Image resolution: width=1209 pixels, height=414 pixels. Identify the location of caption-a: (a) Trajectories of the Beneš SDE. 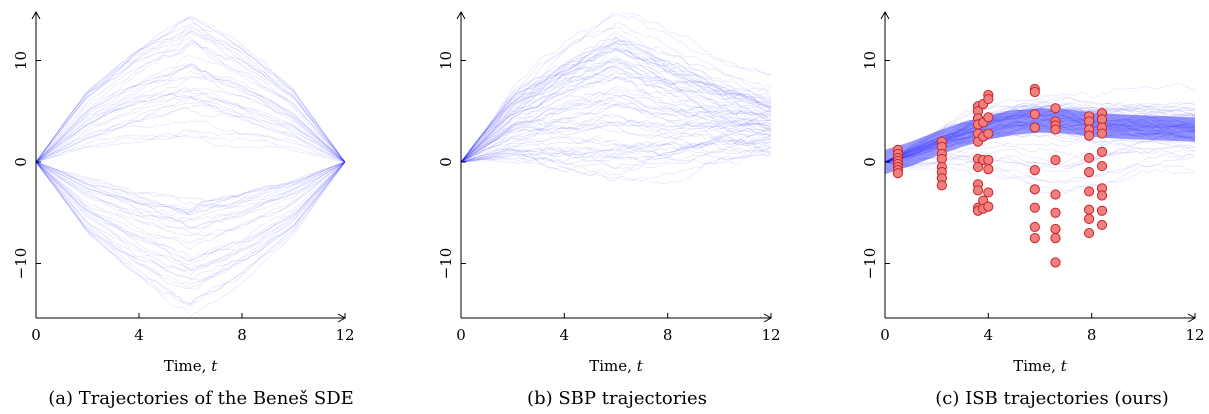
(201, 398).